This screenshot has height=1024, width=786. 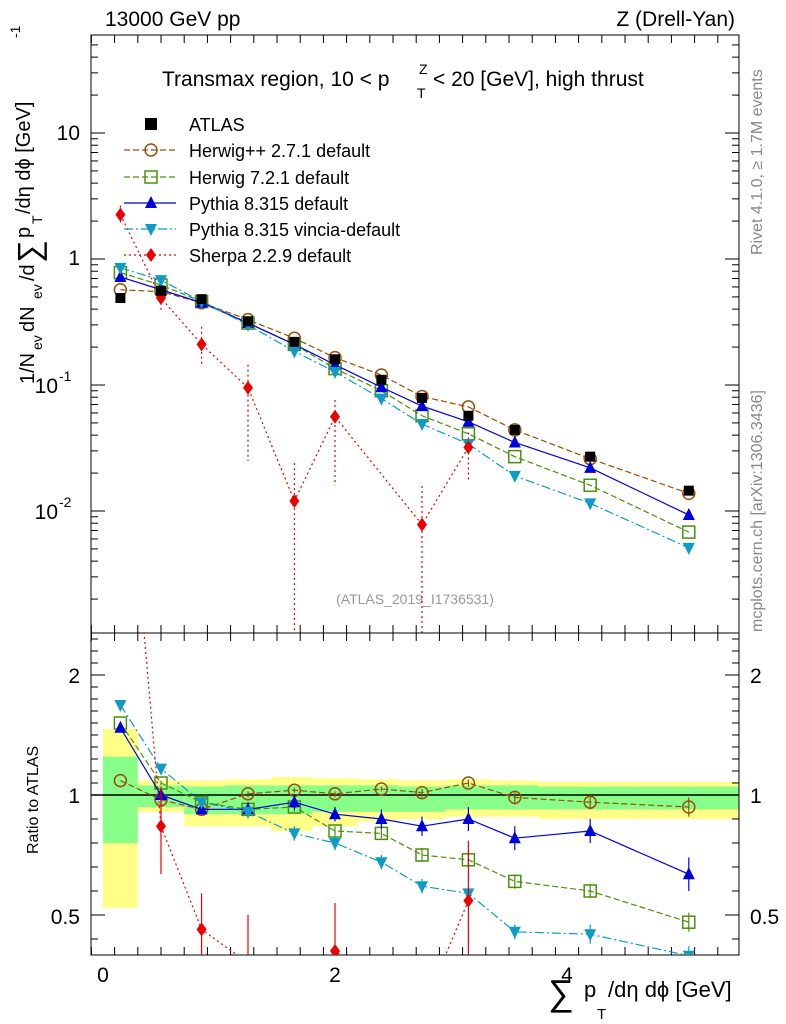 I want to click on ratio-ytick-right-05: 0.5, so click(x=764, y=917).